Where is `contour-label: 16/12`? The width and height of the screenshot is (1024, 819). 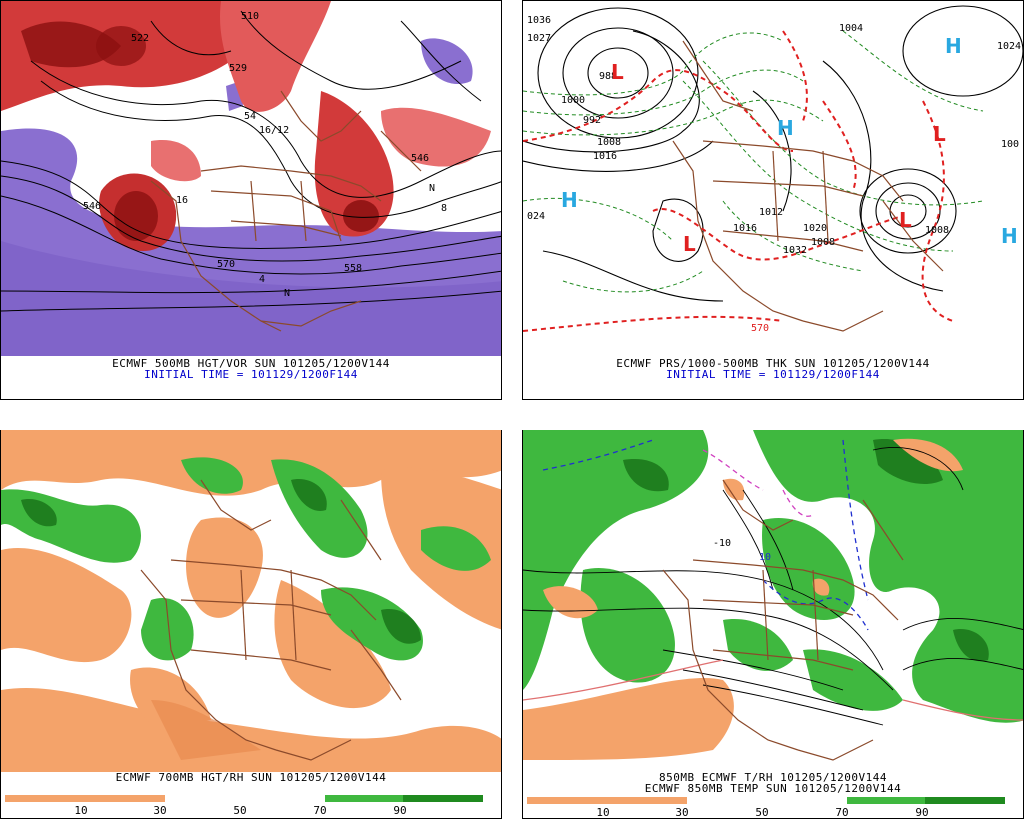 contour-label: 16/12 is located at coordinates (274, 130).